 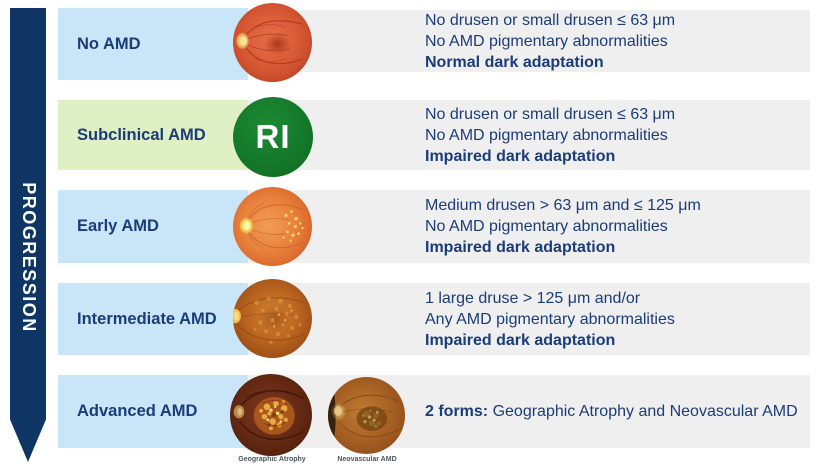 I want to click on advanced-amd-label-bar: Advanced AMD, so click(x=153, y=411).